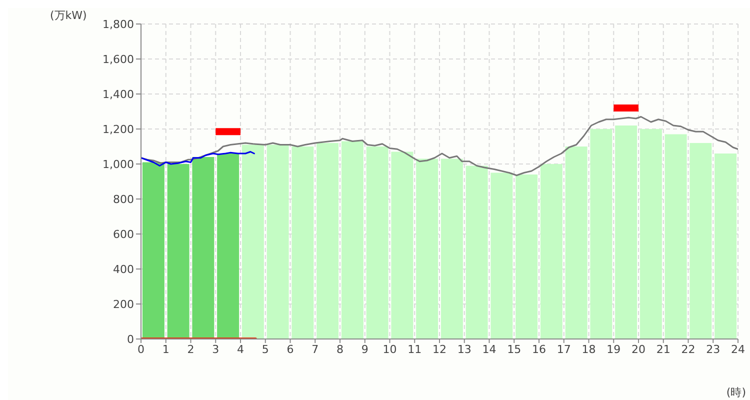 This screenshot has height=400, width=750. Describe the element at coordinates (118, 129) in the screenshot. I see `y-tick-label: 1,200` at that location.